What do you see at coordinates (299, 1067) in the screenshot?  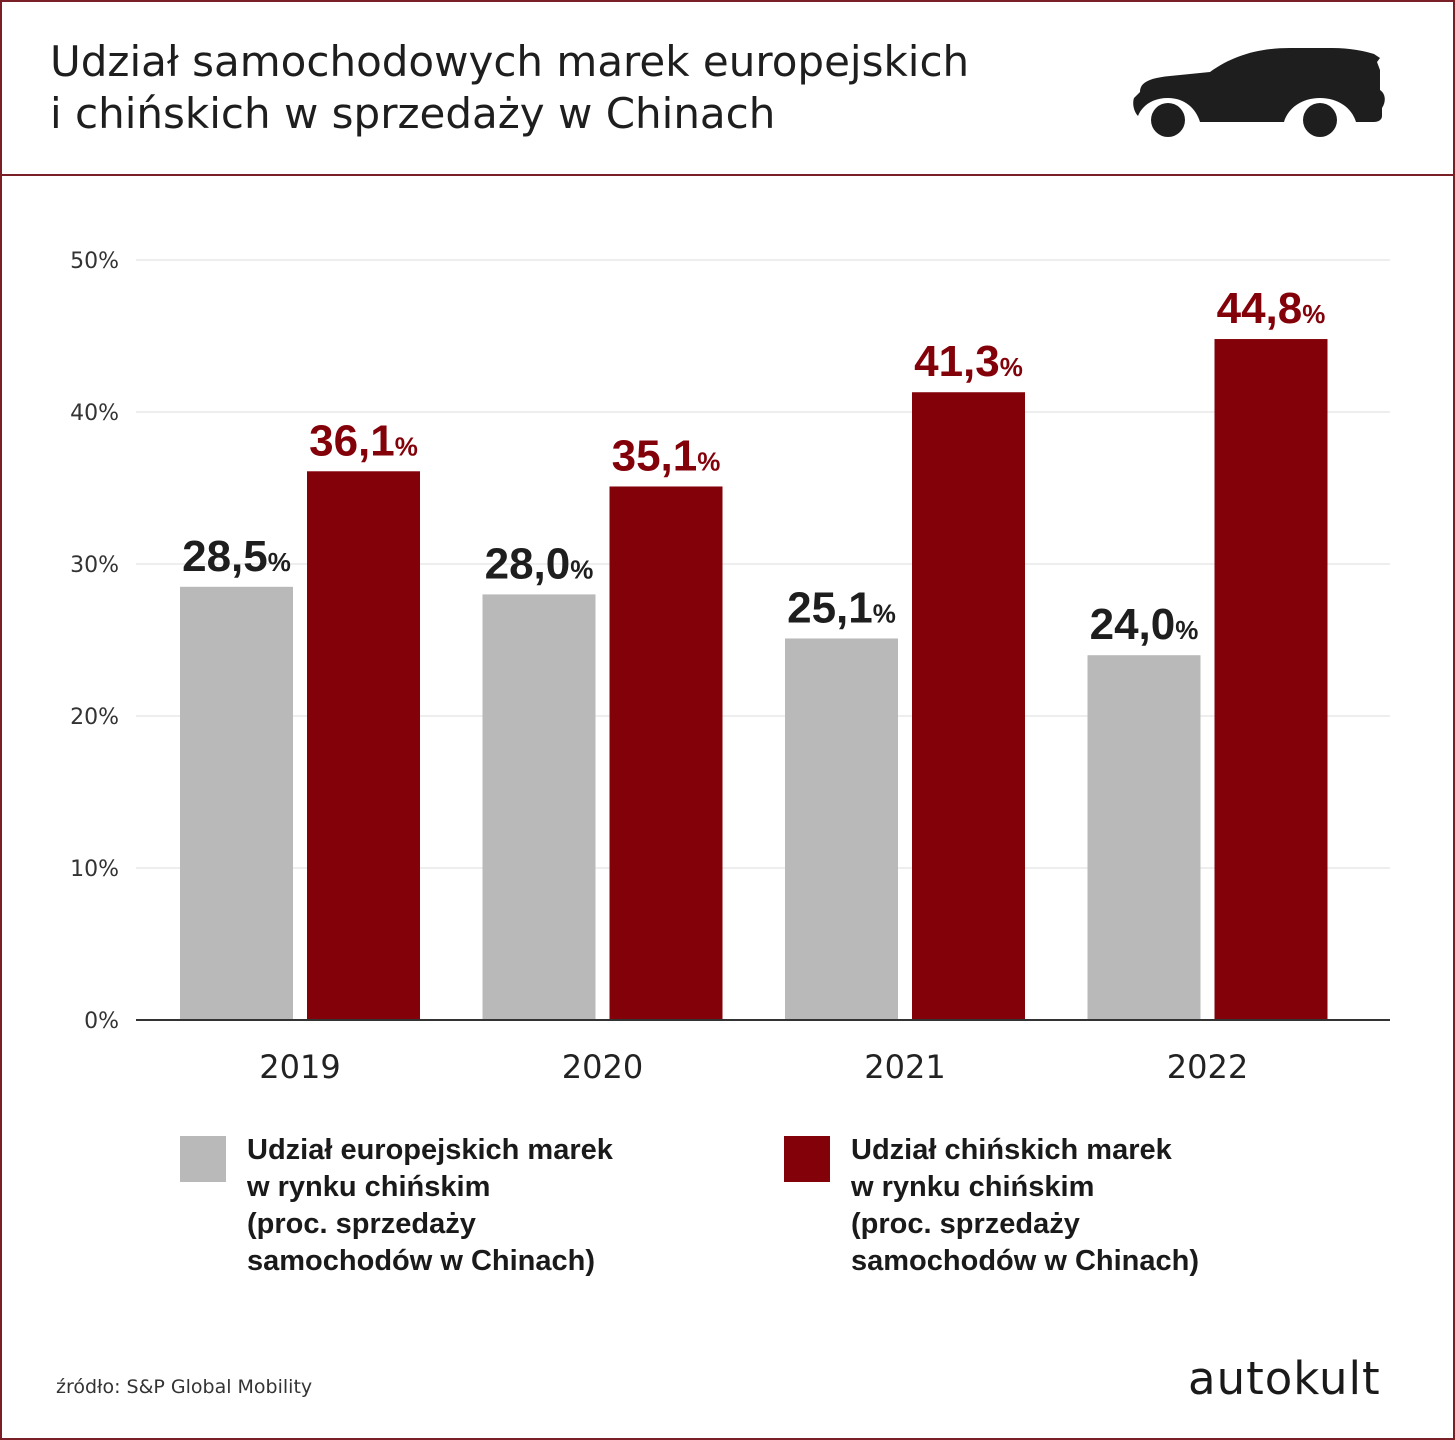 I see `x-tick-label: 2019` at bounding box center [299, 1067].